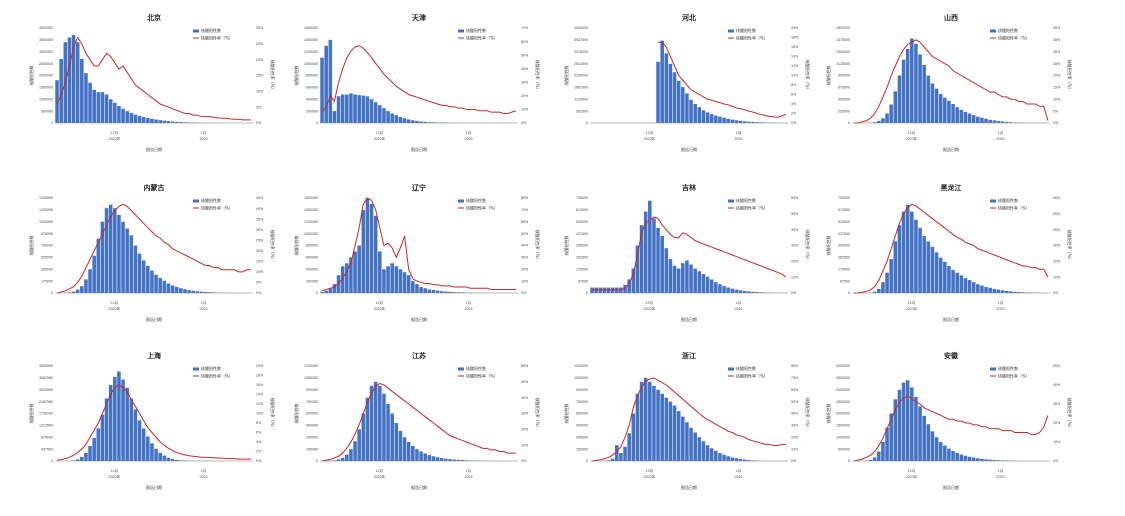 The width and height of the screenshot is (1125, 516). What do you see at coordinates (311, 64) in the screenshot?
I see `y-tick-label: 1000000` at bounding box center [311, 64].